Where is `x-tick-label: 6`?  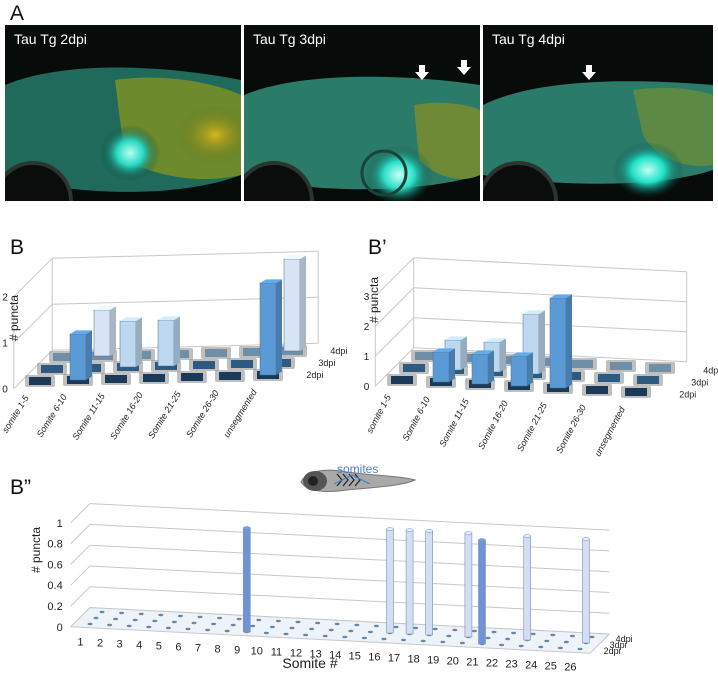 x-tick-label: 6 is located at coordinates (178, 648).